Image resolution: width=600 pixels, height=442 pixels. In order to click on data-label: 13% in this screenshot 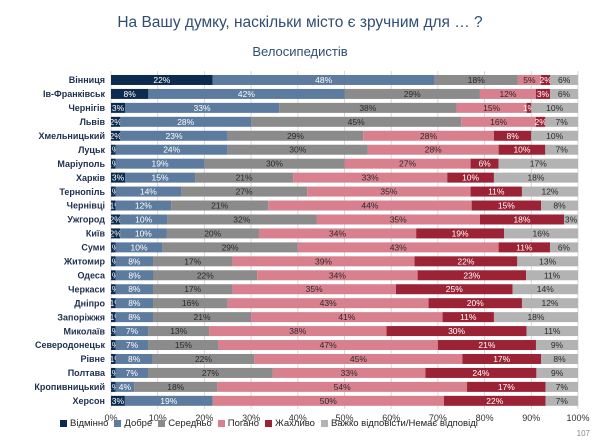, I will do `click(547, 261)`.